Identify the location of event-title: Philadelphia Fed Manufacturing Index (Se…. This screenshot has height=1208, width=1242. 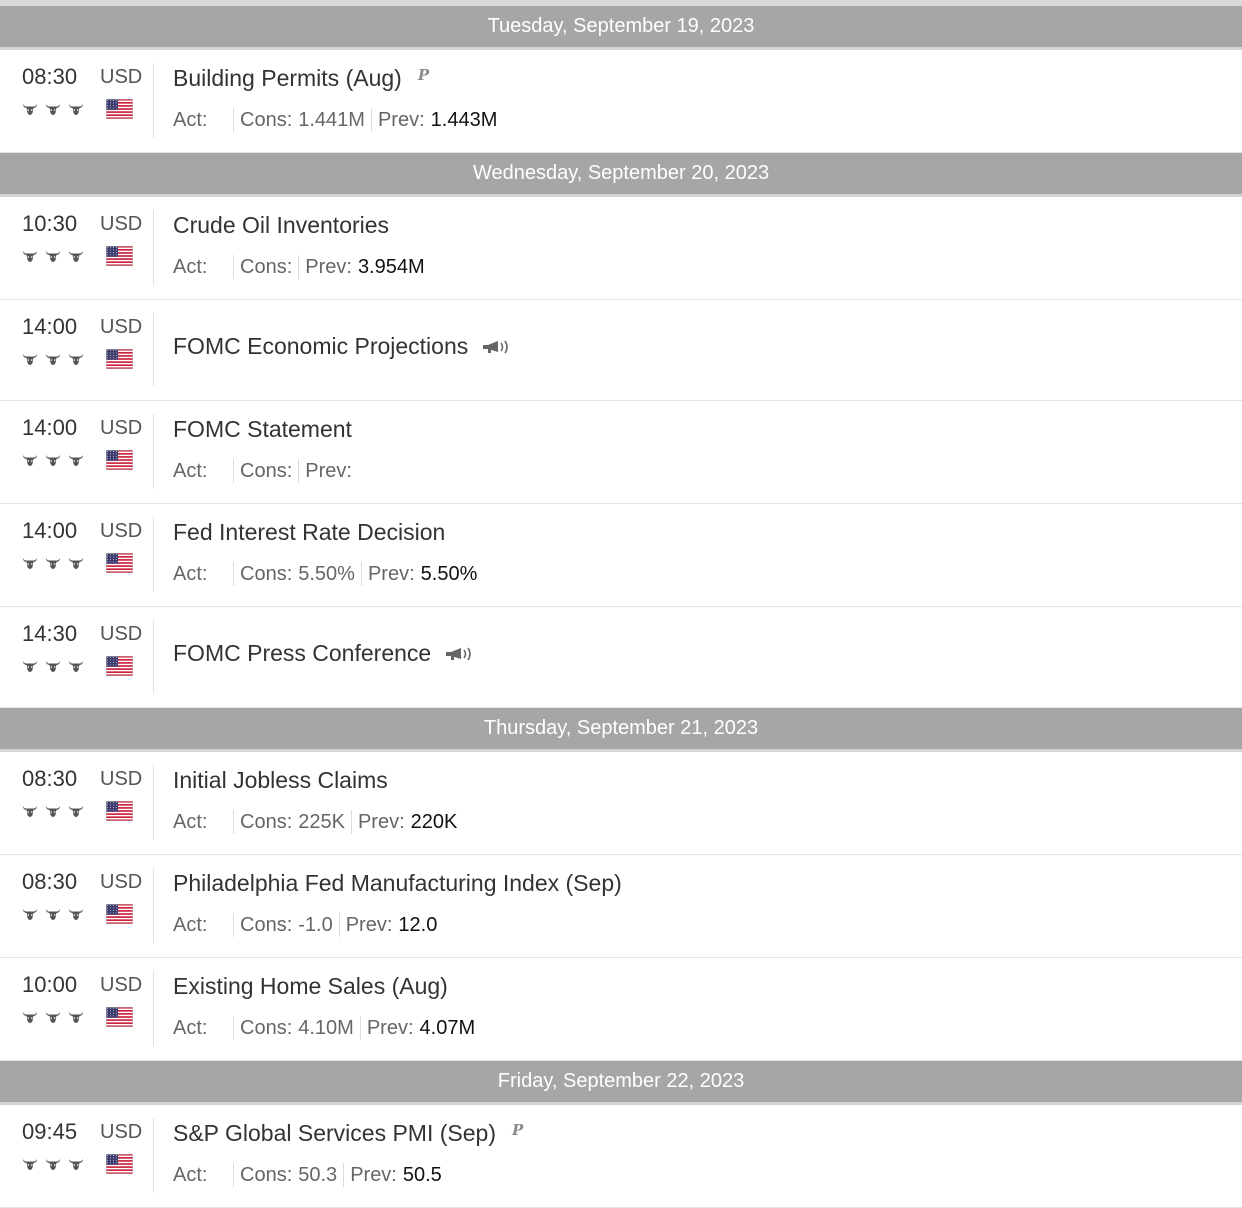
(397, 883).